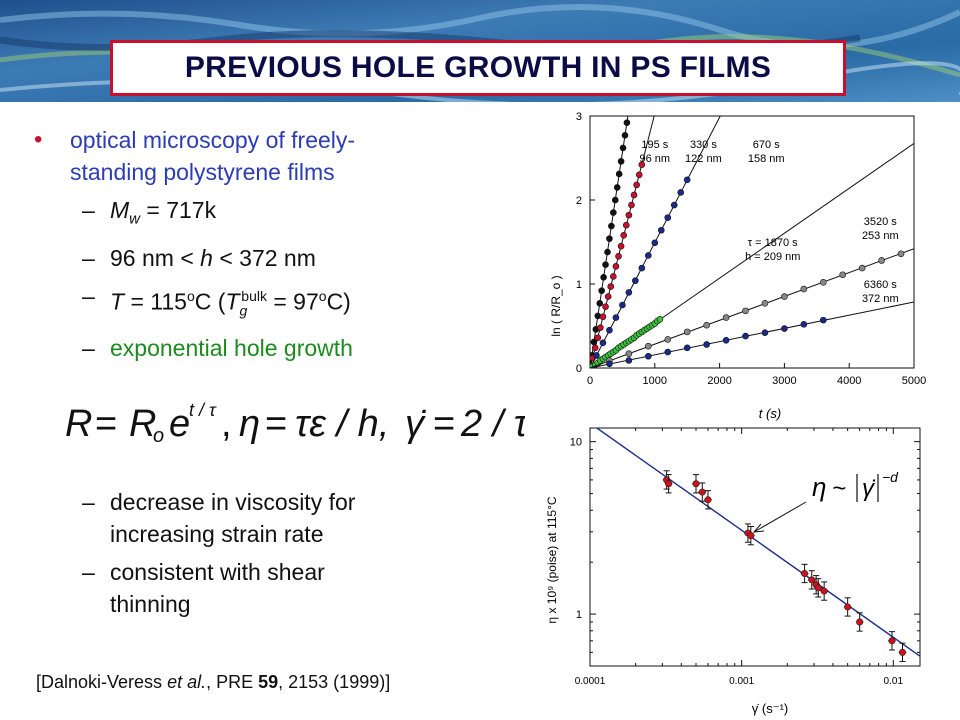  What do you see at coordinates (155, 257) in the screenshot?
I see `h-pre: 96 nm <` at bounding box center [155, 257].